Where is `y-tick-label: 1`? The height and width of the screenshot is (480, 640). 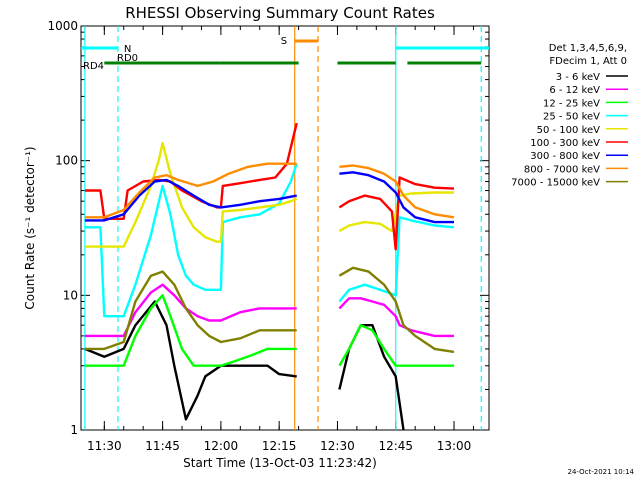 y-tick-label: 1 is located at coordinates (74, 430).